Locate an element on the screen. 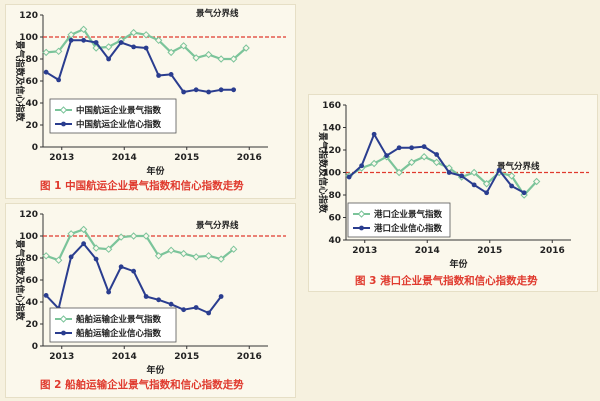 The image size is (600, 401). legend-label: 船舶运输企业景气指数 is located at coordinates (119, 319).